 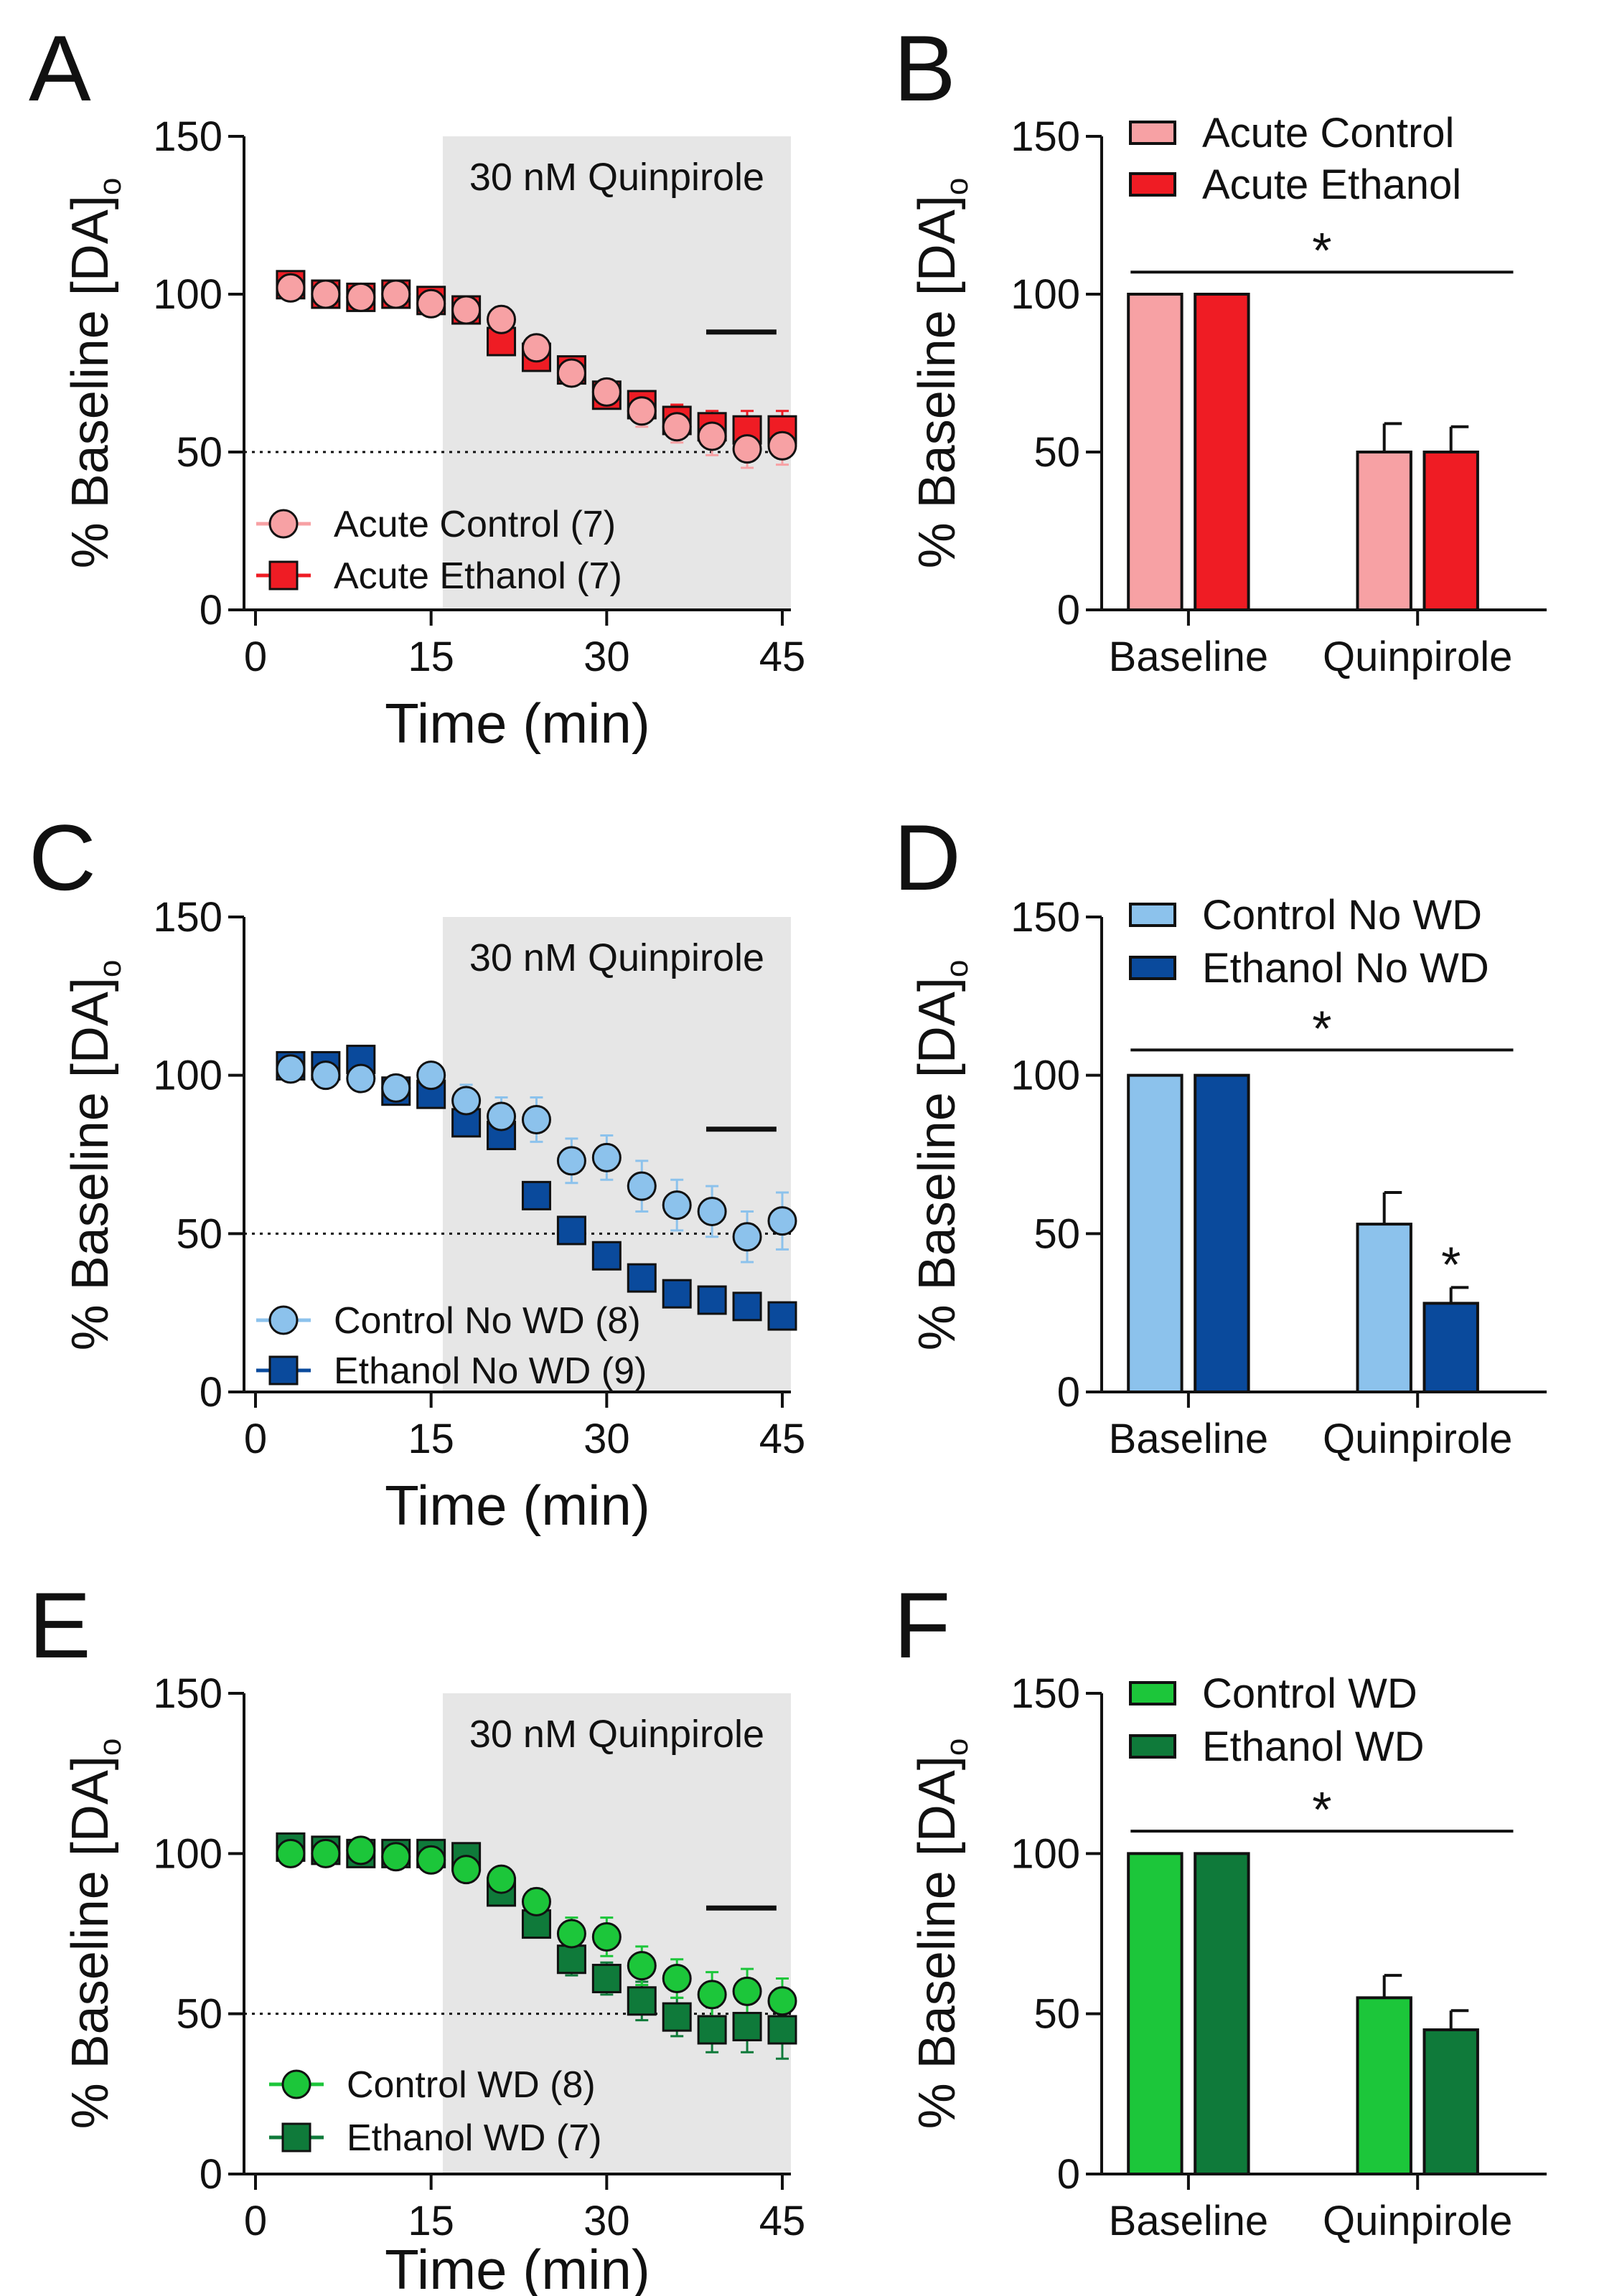 What do you see at coordinates (1309, 1694) in the screenshot?
I see `legend-label: Control WD` at bounding box center [1309, 1694].